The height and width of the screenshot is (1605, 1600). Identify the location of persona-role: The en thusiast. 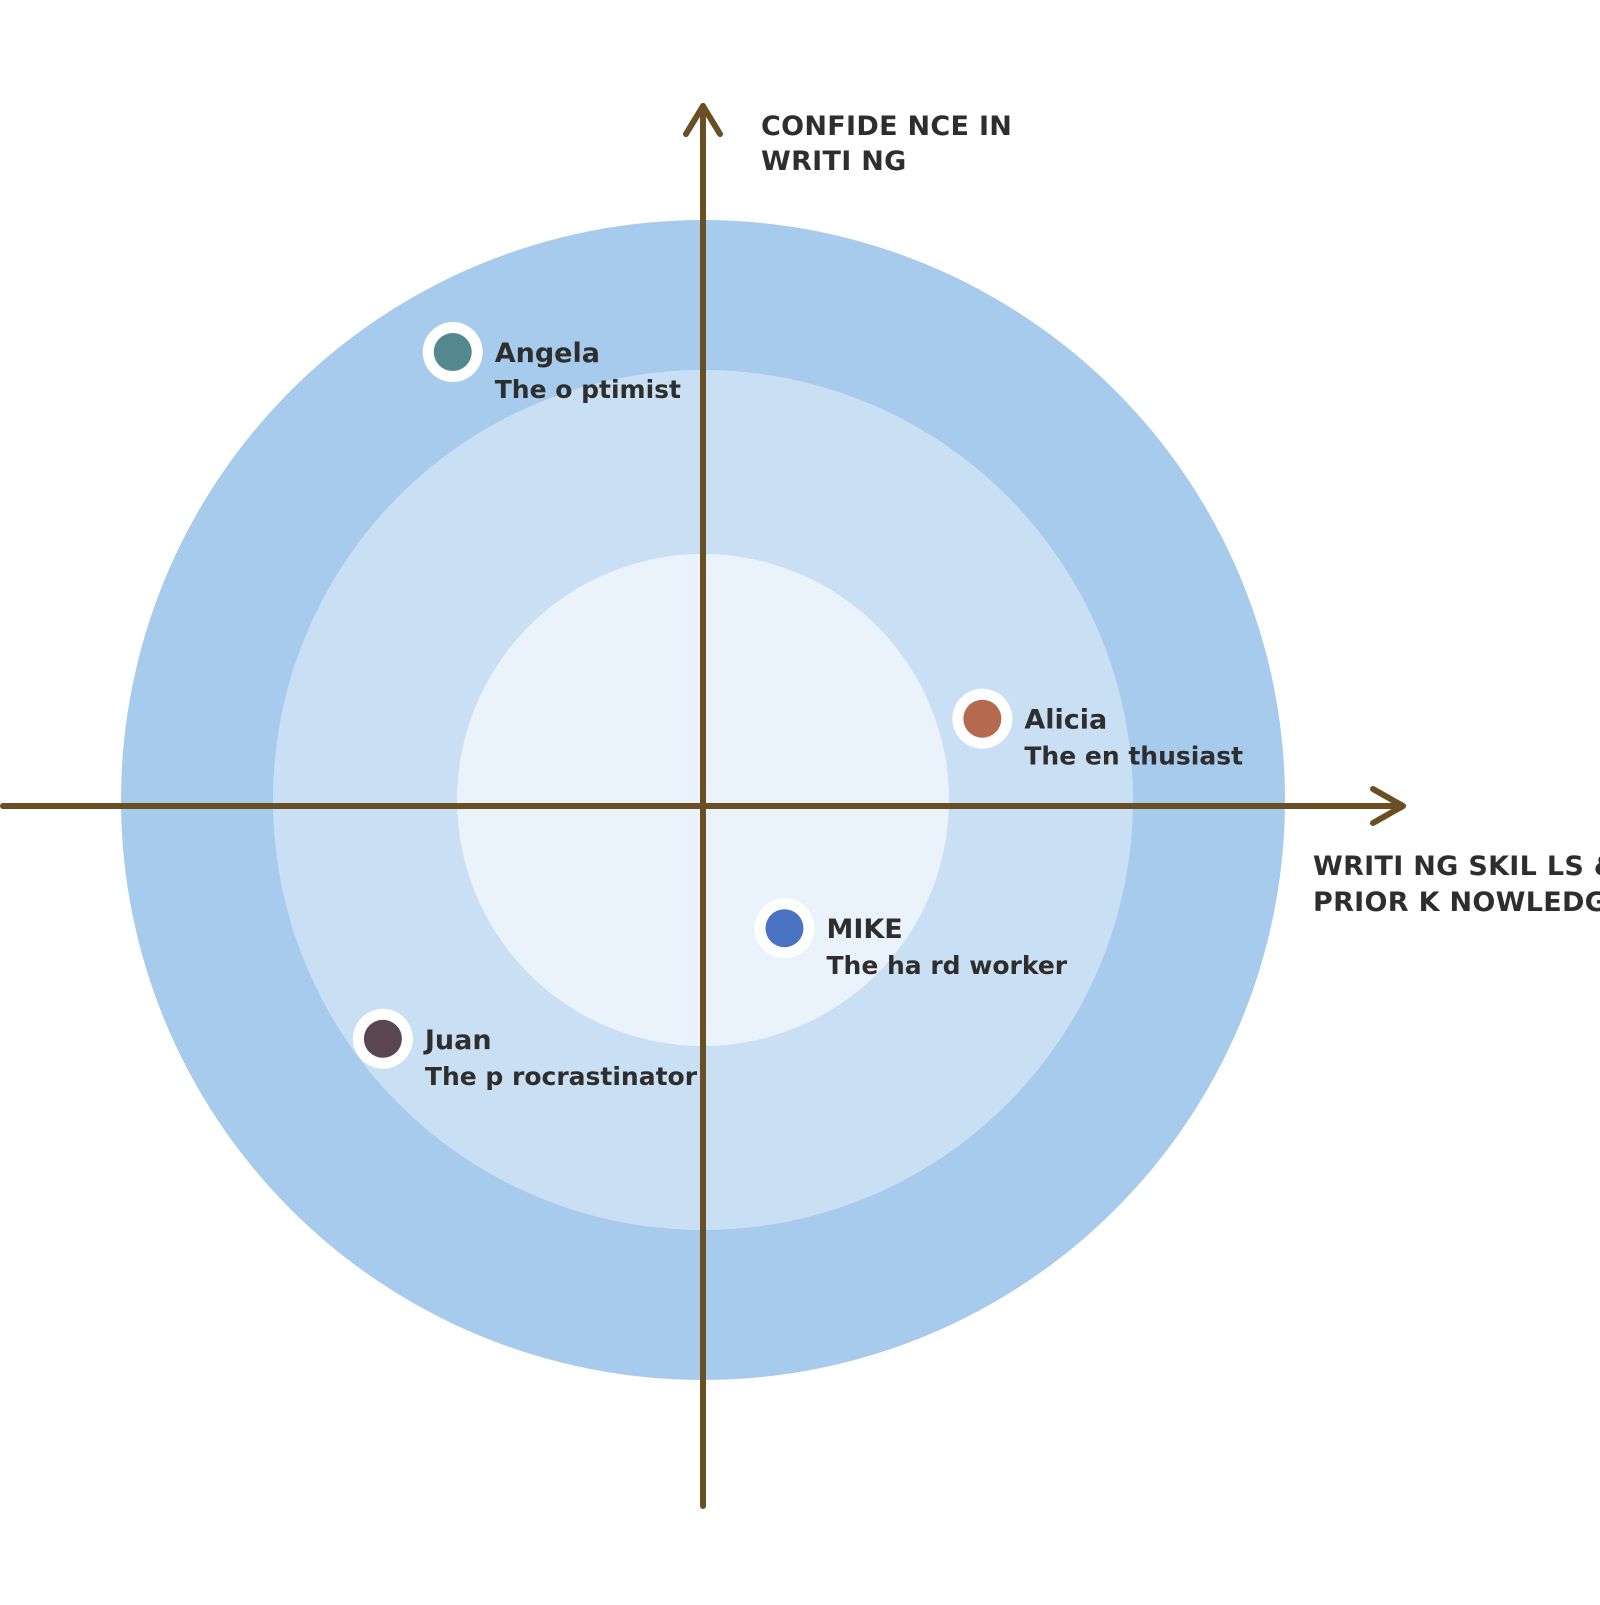
(1133, 756).